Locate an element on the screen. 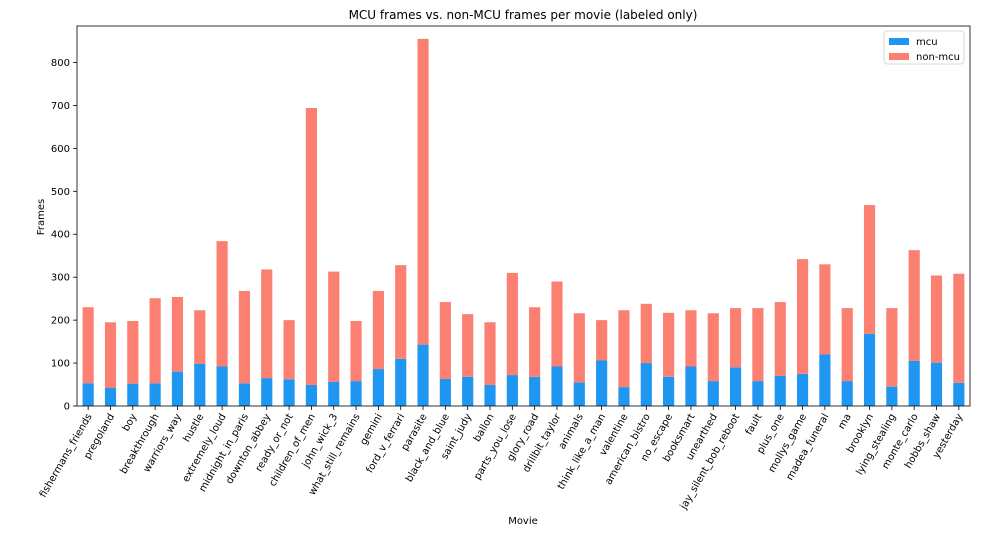 Image resolution: width=997 pixels, height=535 pixels. y-tick-label: 400 is located at coordinates (60, 235).